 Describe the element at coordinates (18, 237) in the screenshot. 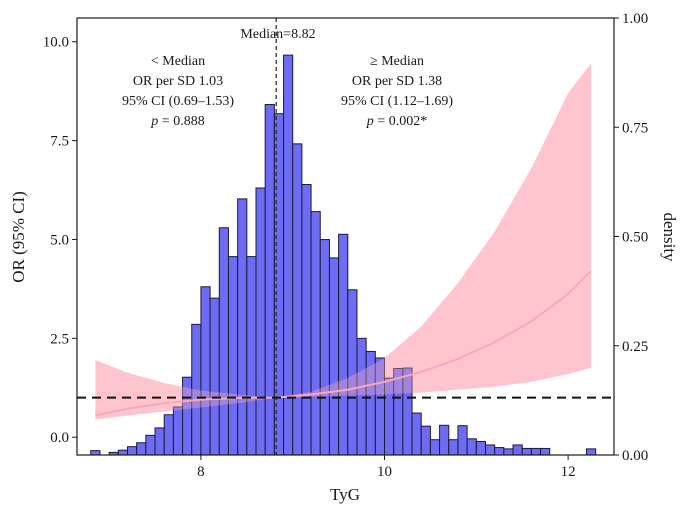

I see `y-axis-title: OR (95% CI)` at that location.